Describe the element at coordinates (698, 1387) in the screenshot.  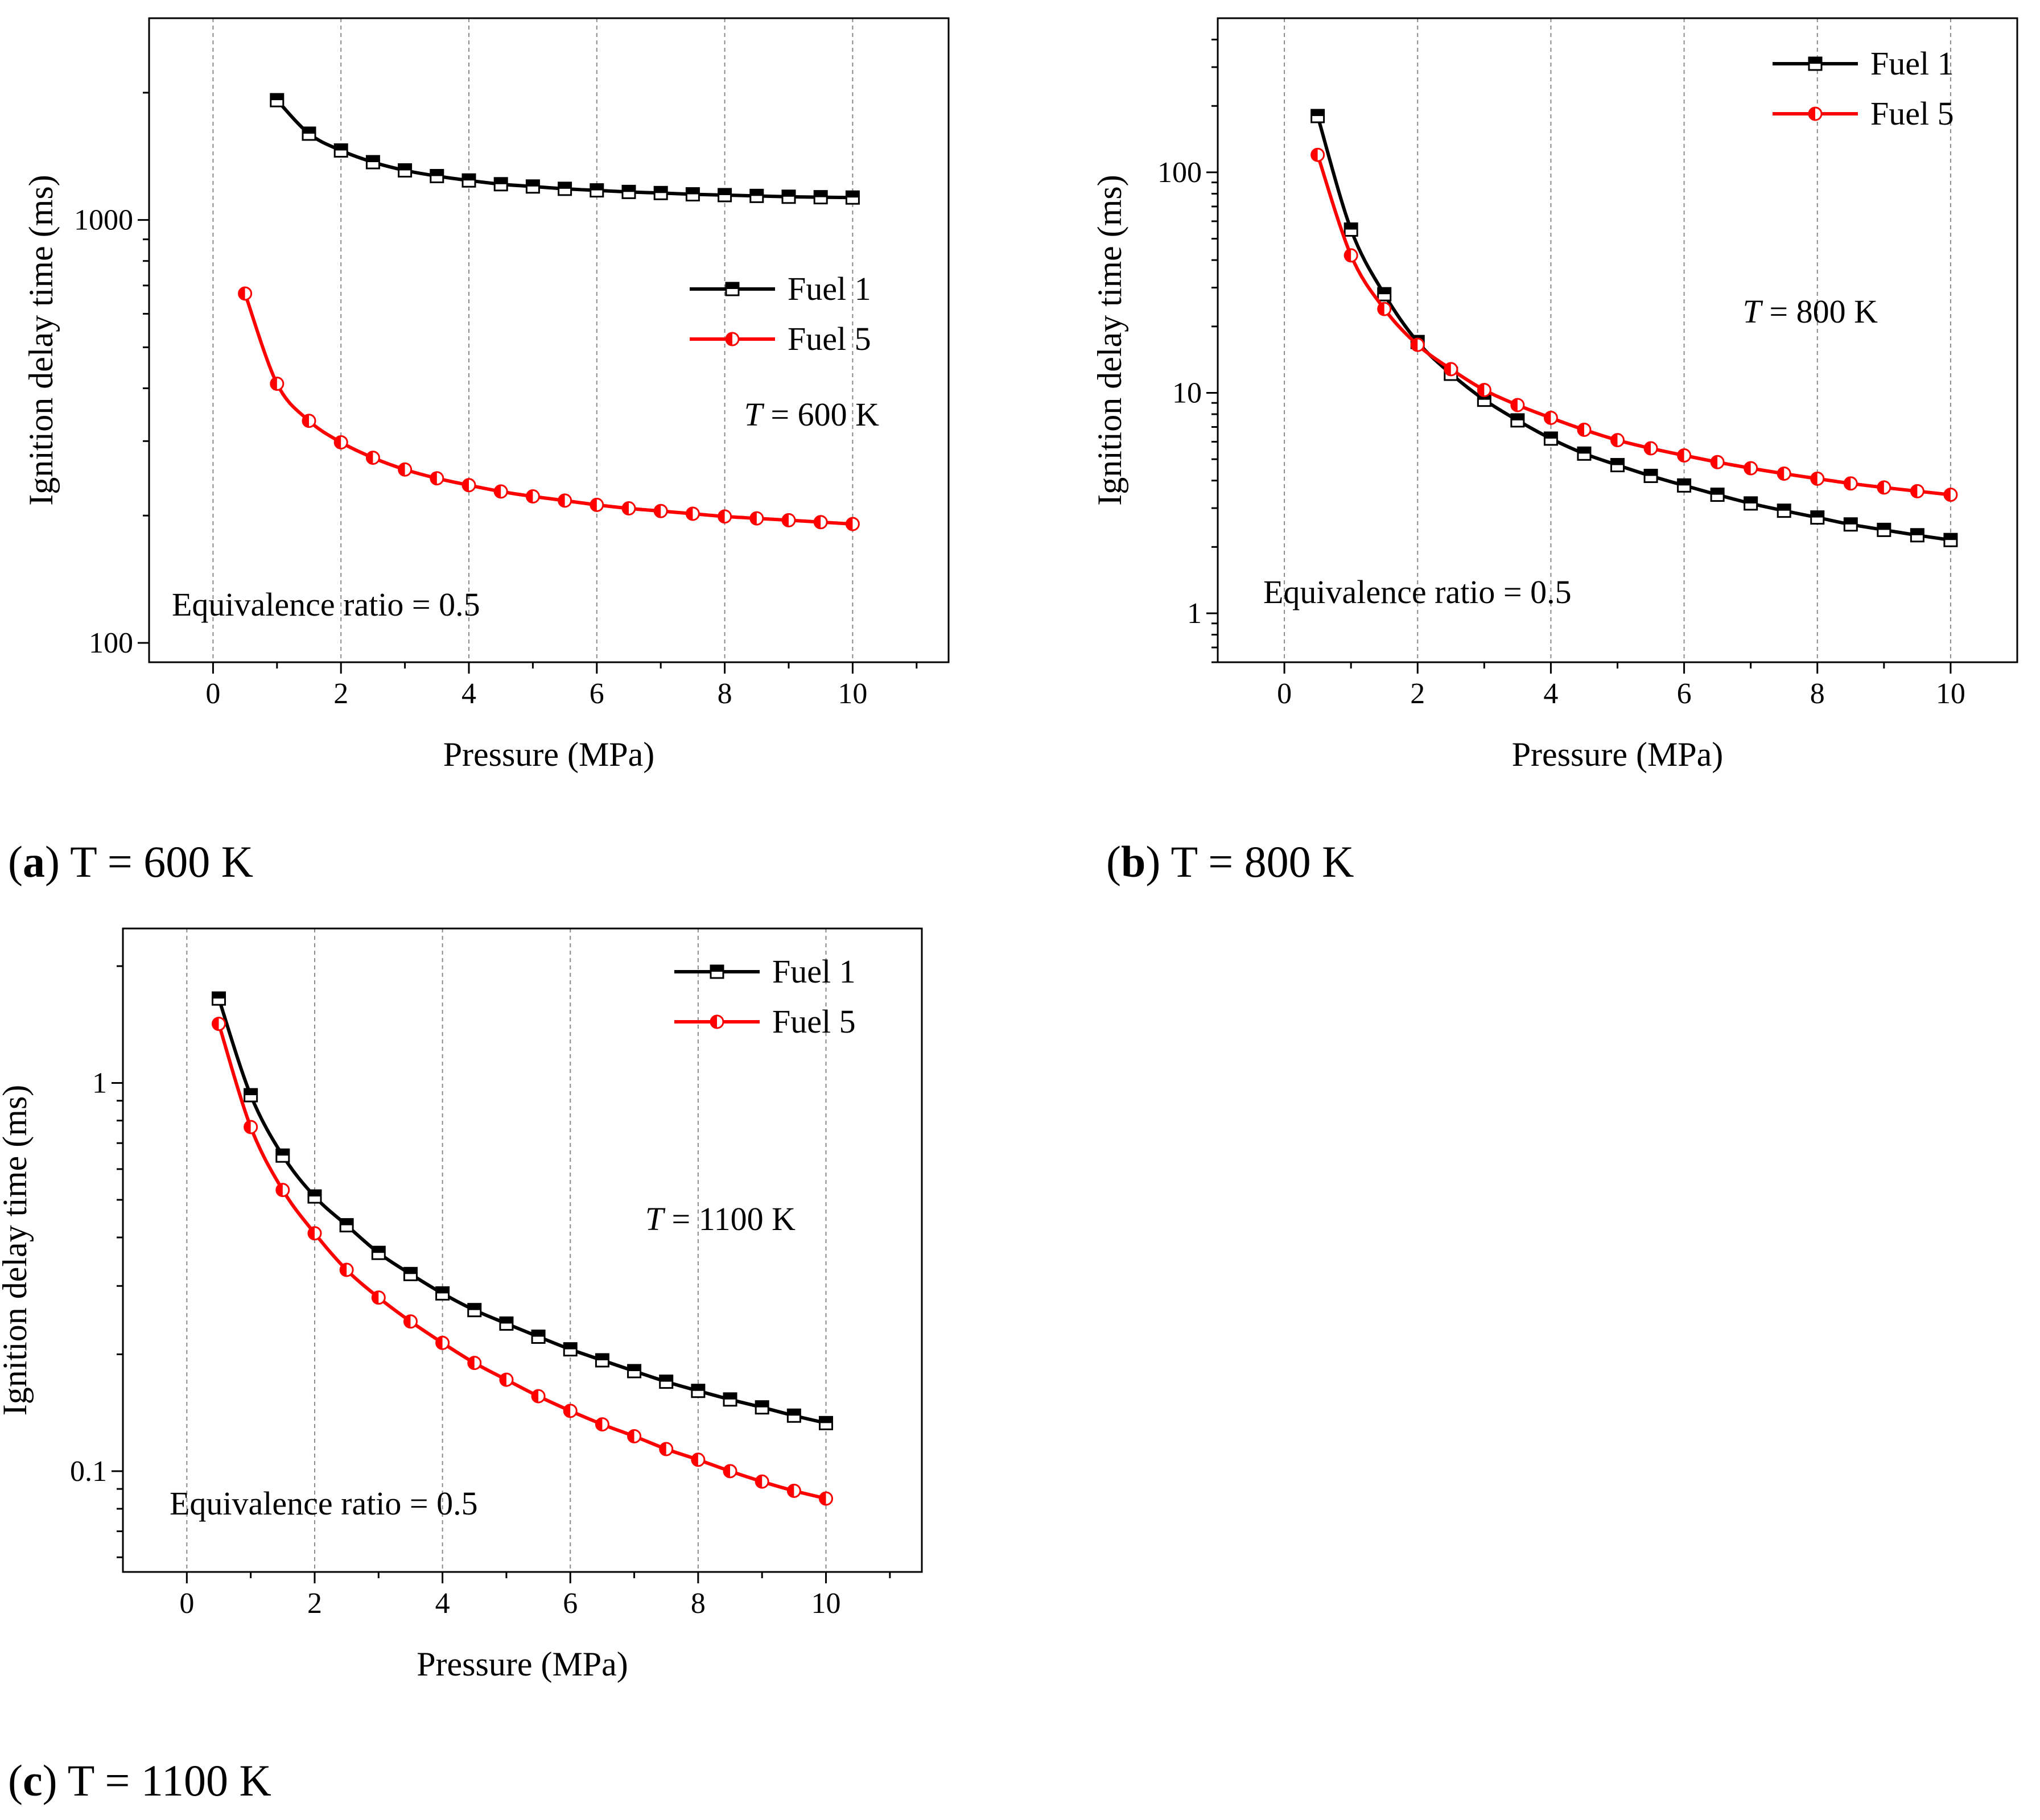
I see `data-point-c-0-15-fill` at that location.